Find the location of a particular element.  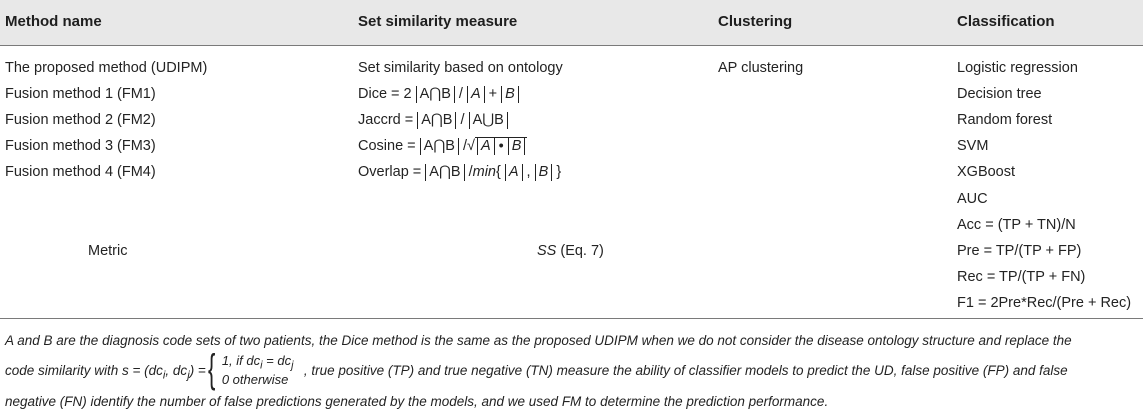

metric-f1: F1 = 2Pre*Rec/(Pre + Rec) is located at coordinates (1044, 303).